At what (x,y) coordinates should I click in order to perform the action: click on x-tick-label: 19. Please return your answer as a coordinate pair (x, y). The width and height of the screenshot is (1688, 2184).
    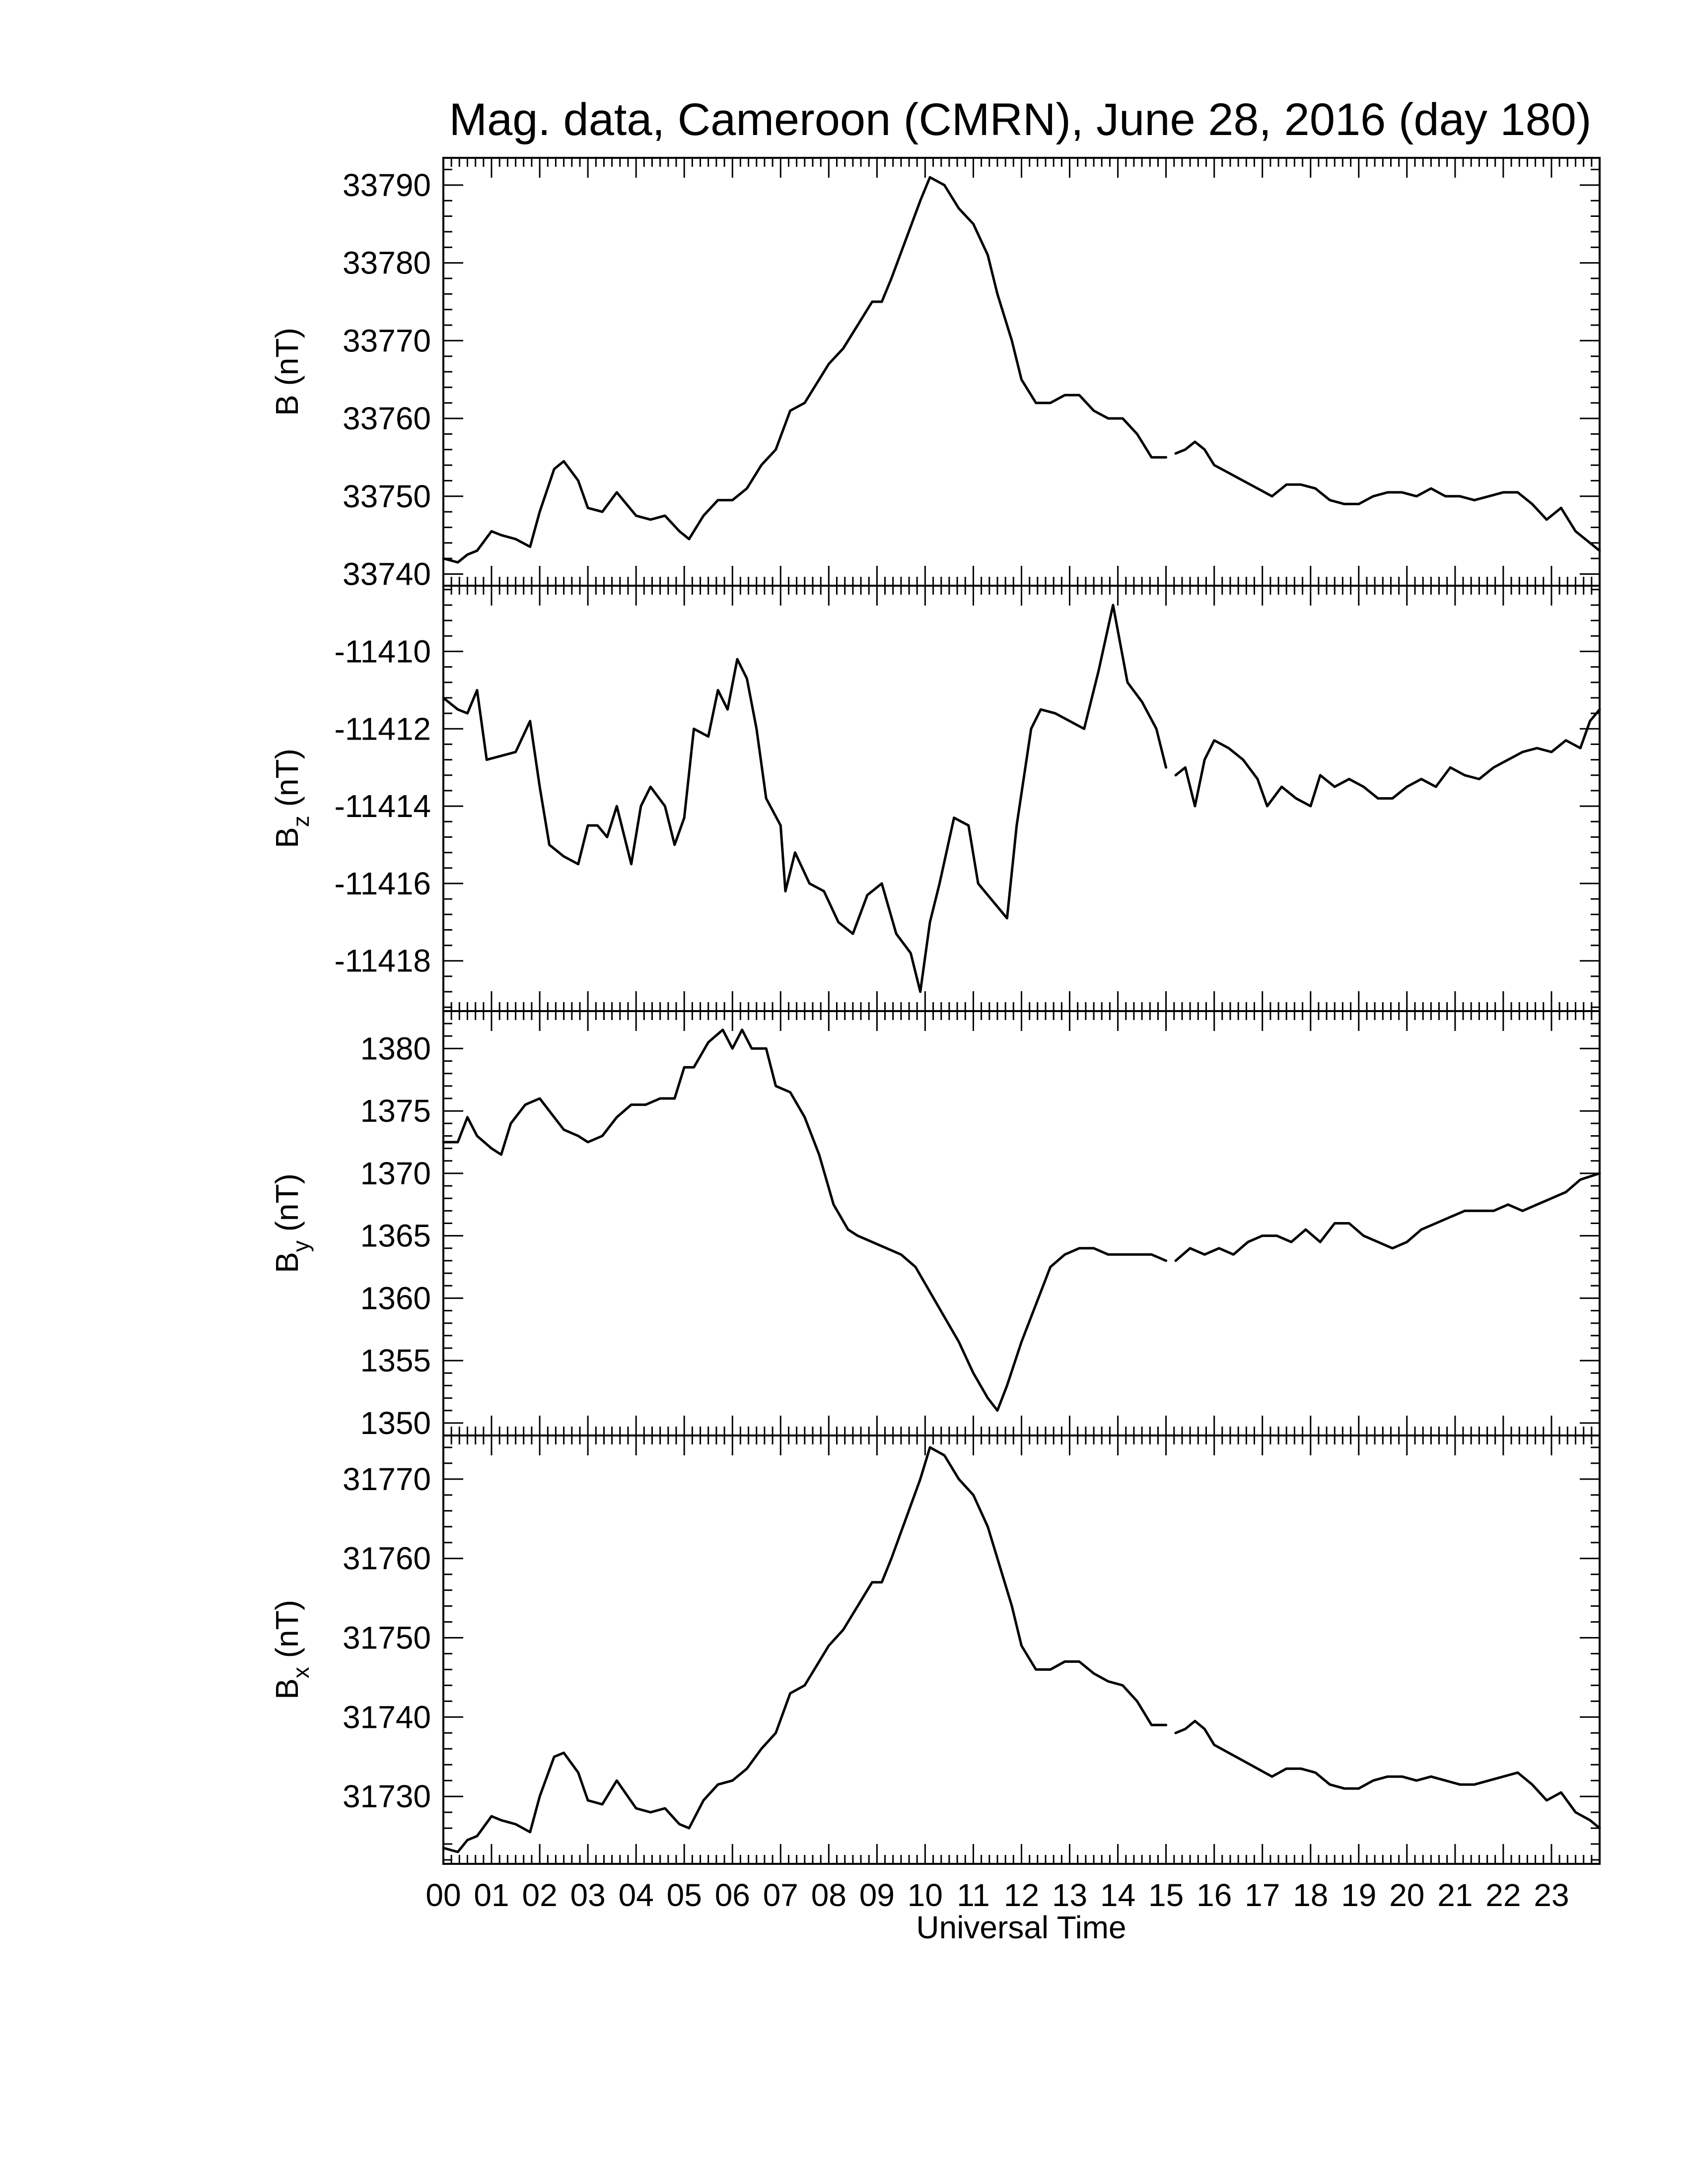
    Looking at the image, I should click on (1358, 1895).